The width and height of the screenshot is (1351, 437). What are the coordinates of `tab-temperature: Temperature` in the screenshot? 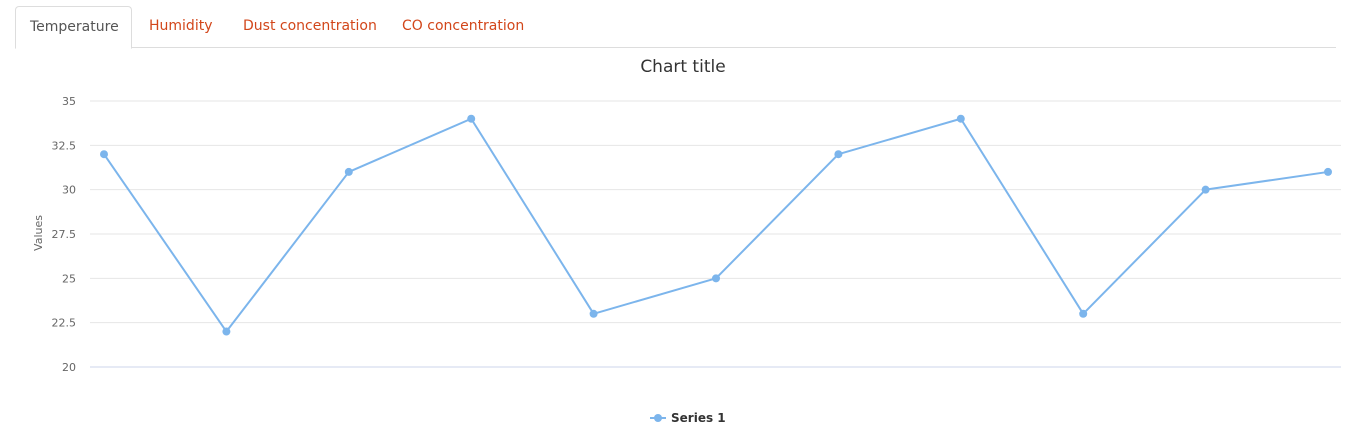 It's located at (73, 27).